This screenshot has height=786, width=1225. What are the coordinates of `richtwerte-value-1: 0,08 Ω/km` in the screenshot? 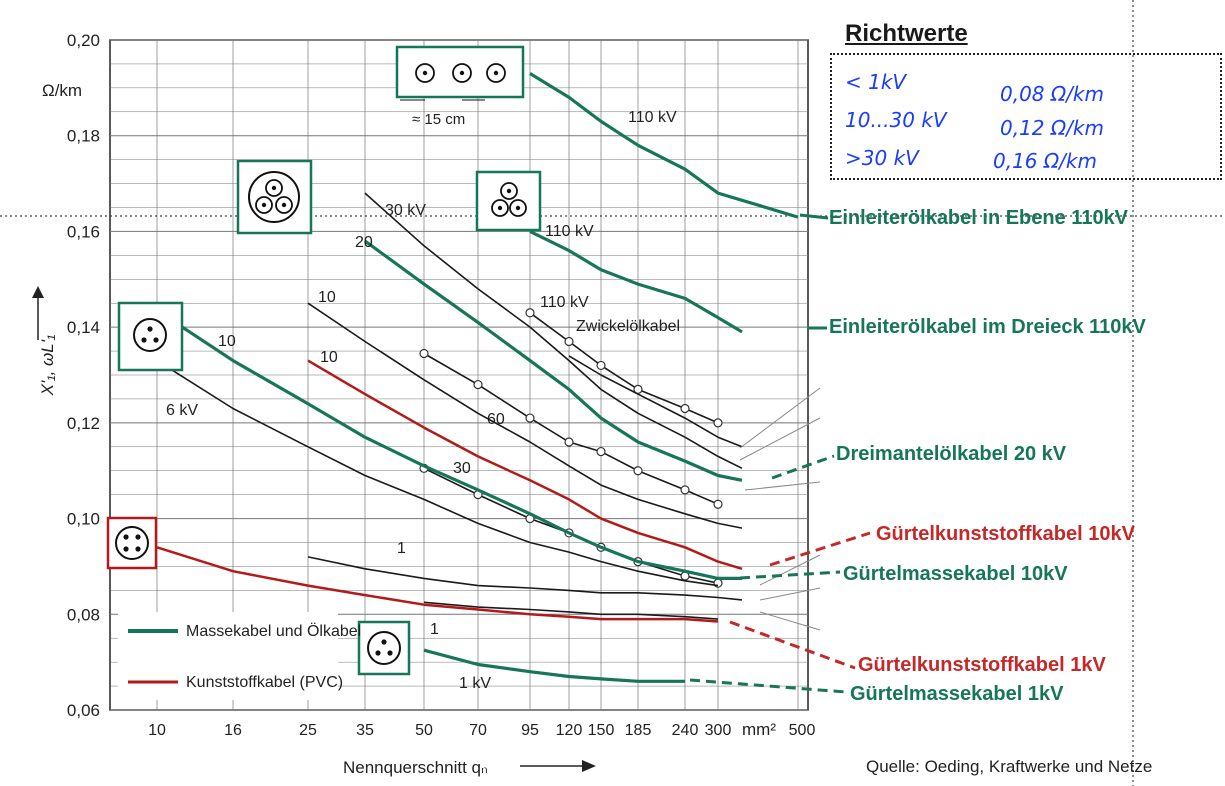 It's located at (1052, 94).